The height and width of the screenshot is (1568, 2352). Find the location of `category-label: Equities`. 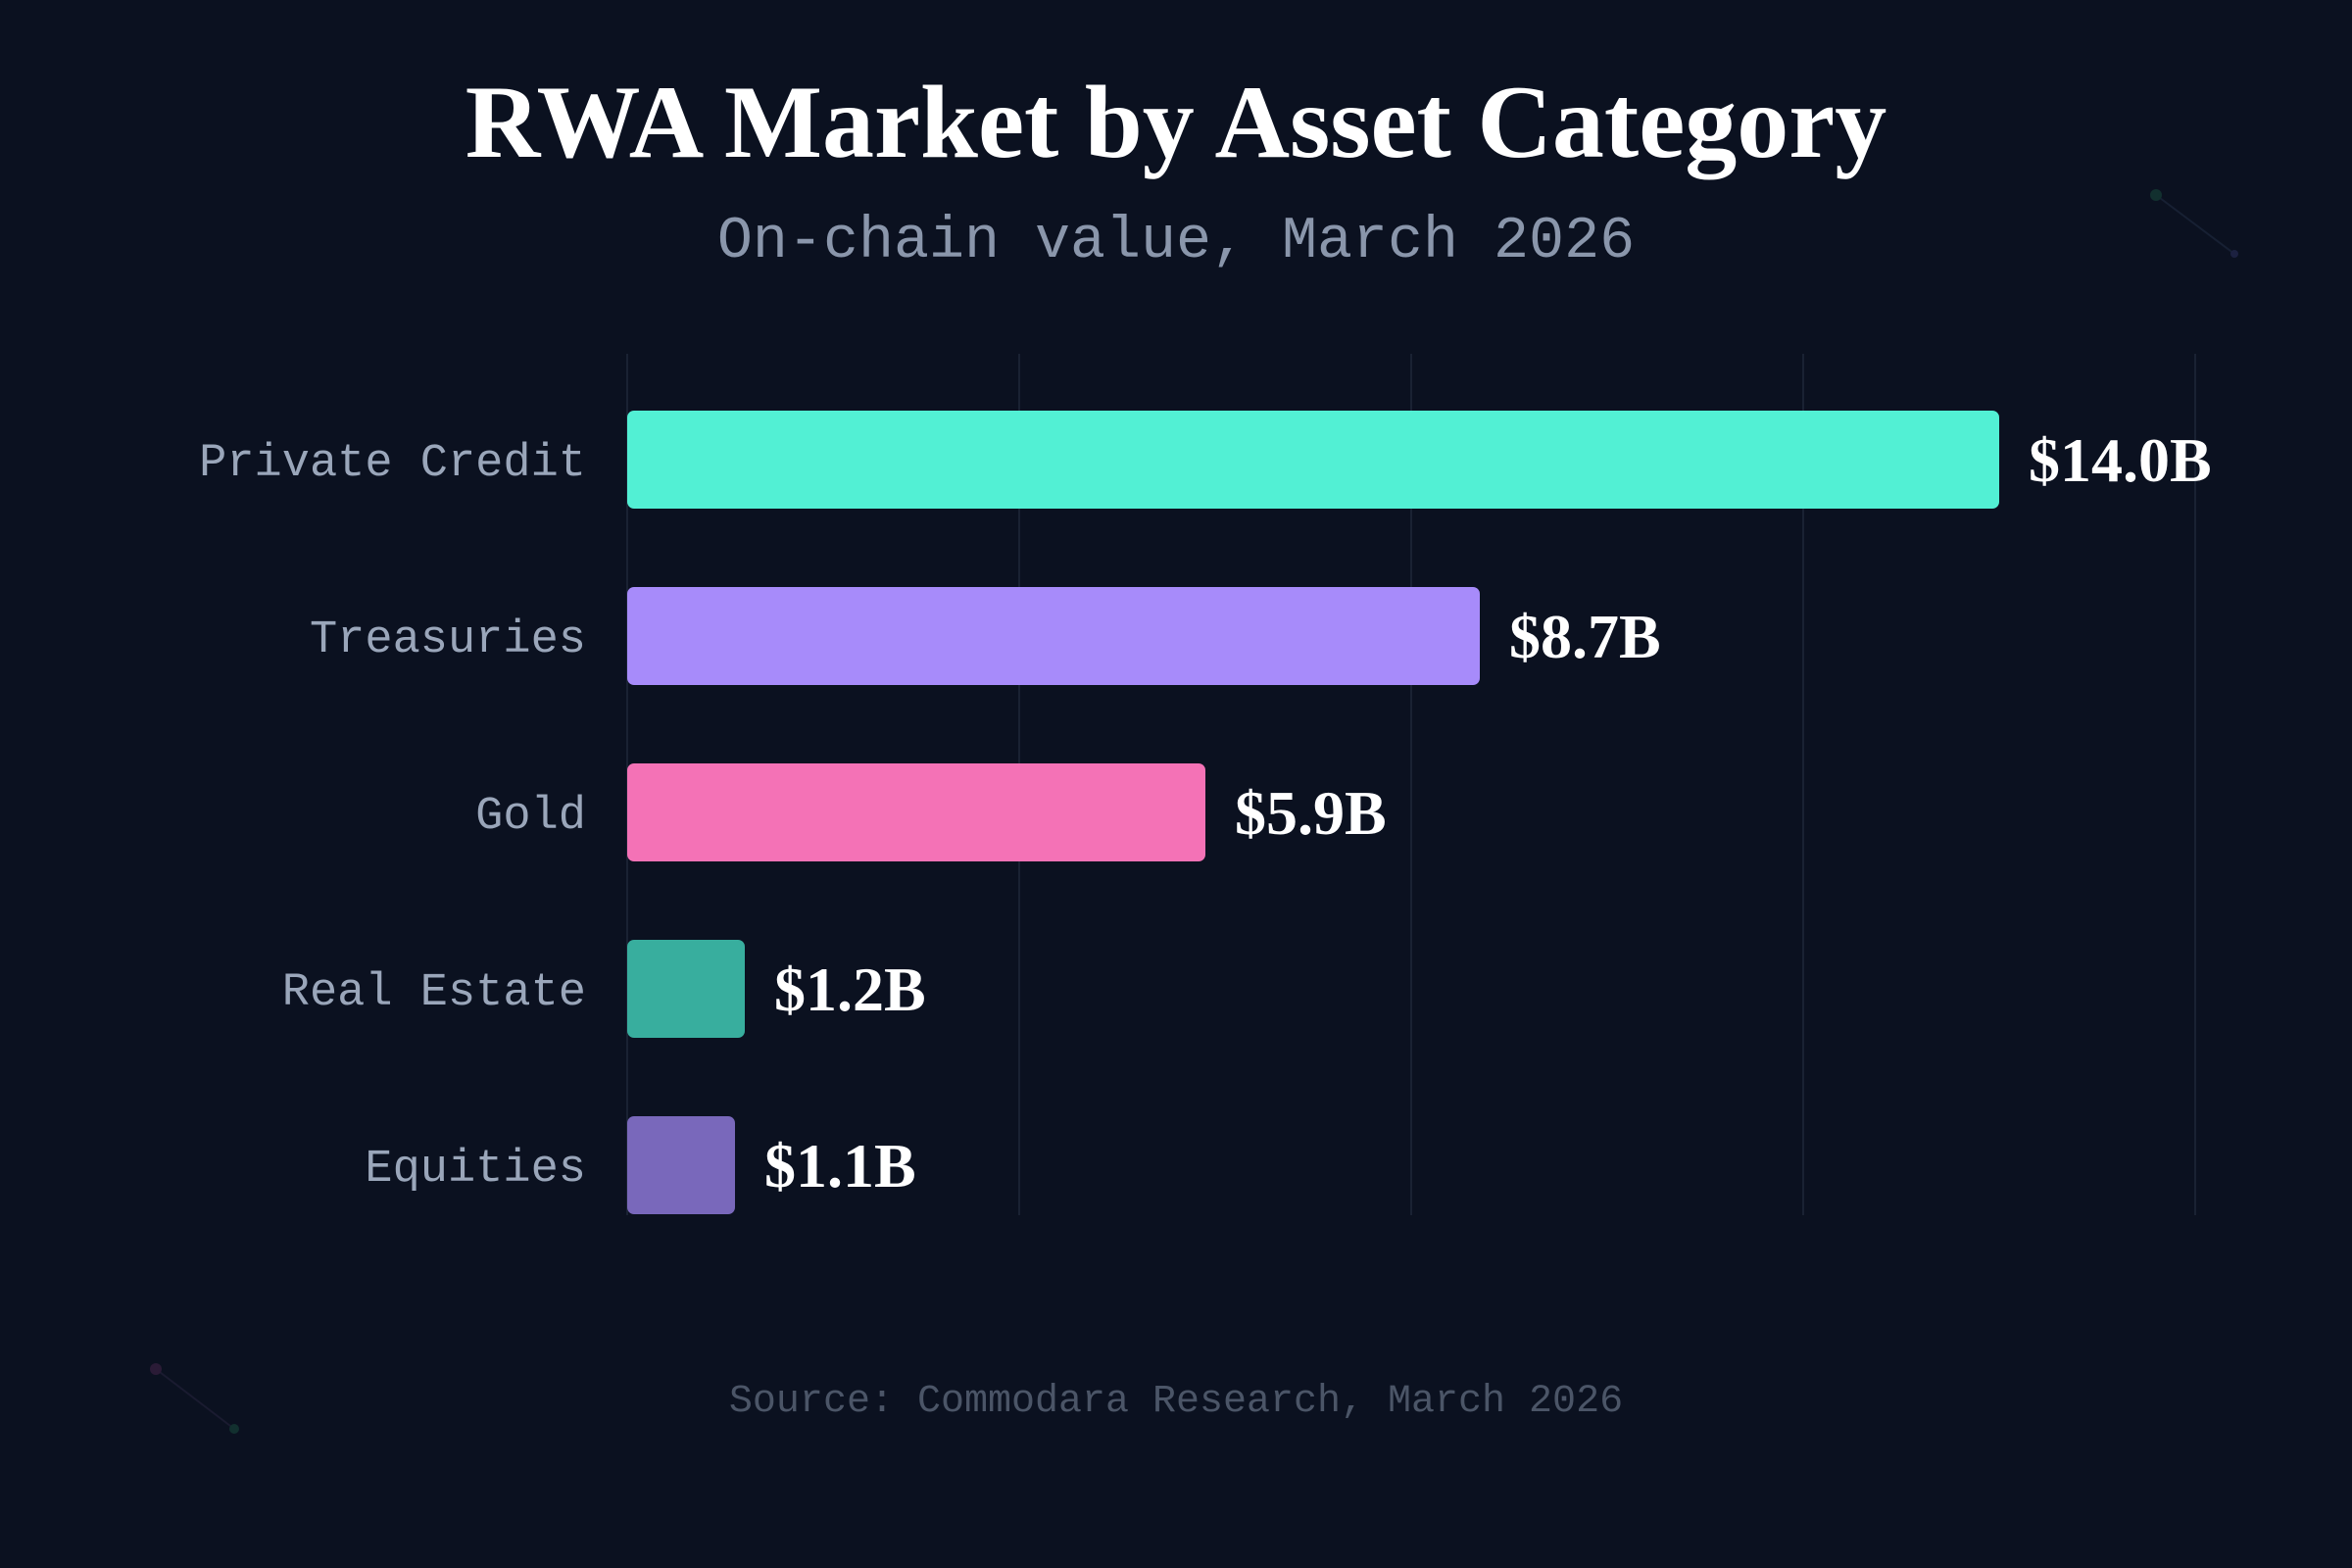

category-label: Equities is located at coordinates (475, 1170).